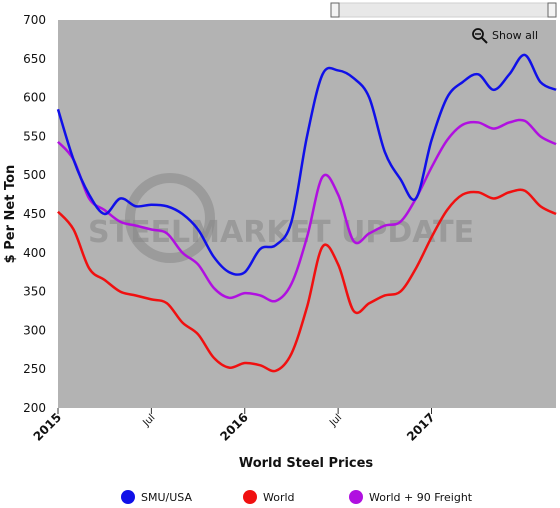 This screenshot has height=508, width=560. What do you see at coordinates (552, 10) in the screenshot?
I see `navigator-handle-right` at bounding box center [552, 10].